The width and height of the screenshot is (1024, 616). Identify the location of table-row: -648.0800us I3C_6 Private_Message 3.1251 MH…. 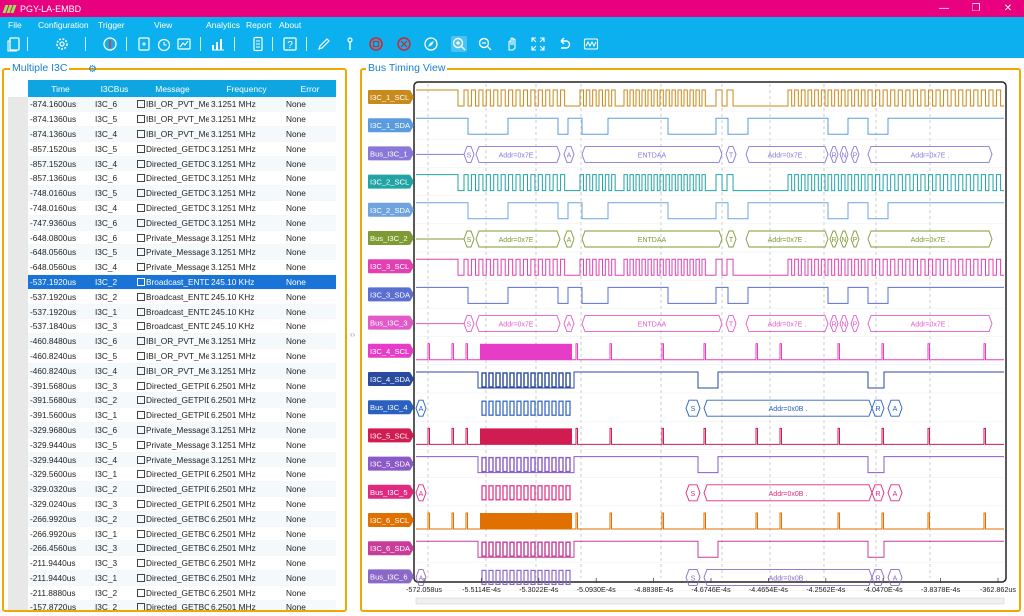
(182, 238).